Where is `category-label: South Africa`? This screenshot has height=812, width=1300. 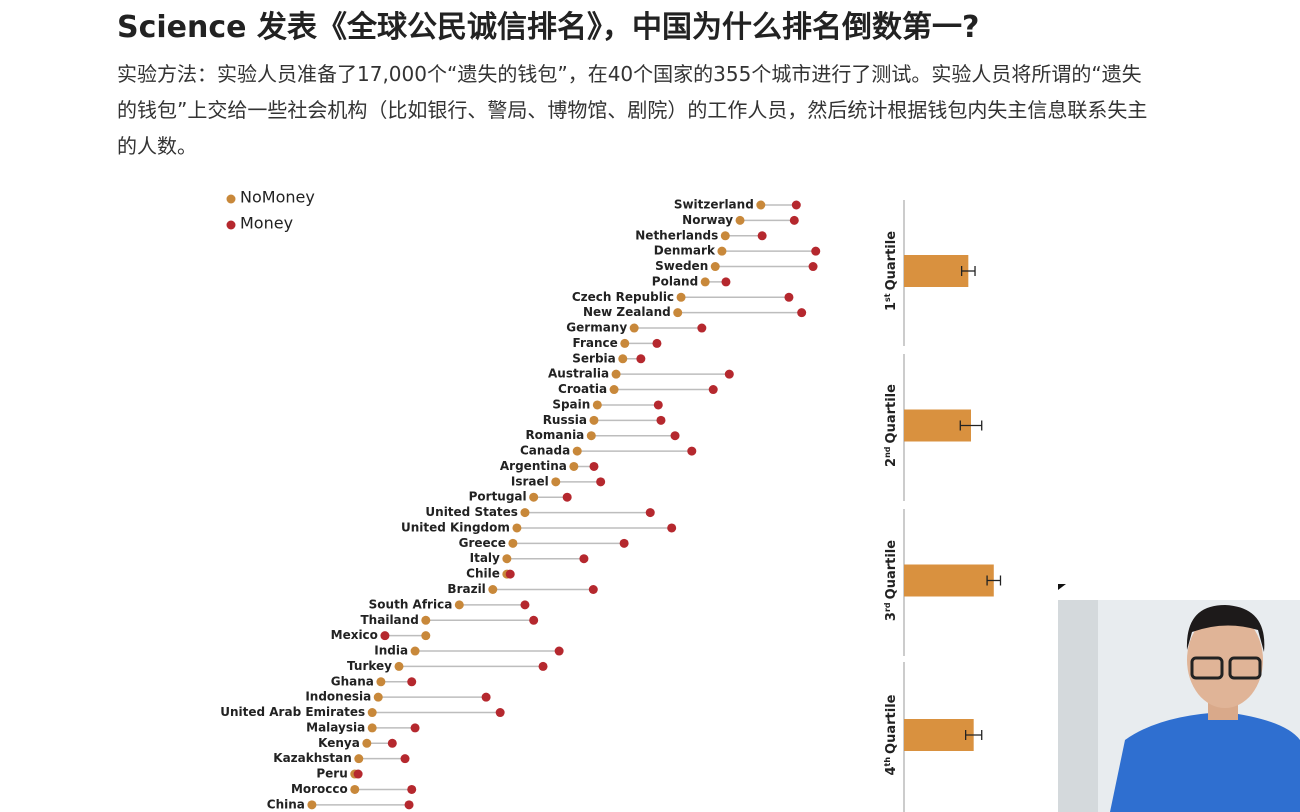
category-label: South Africa is located at coordinates (411, 604).